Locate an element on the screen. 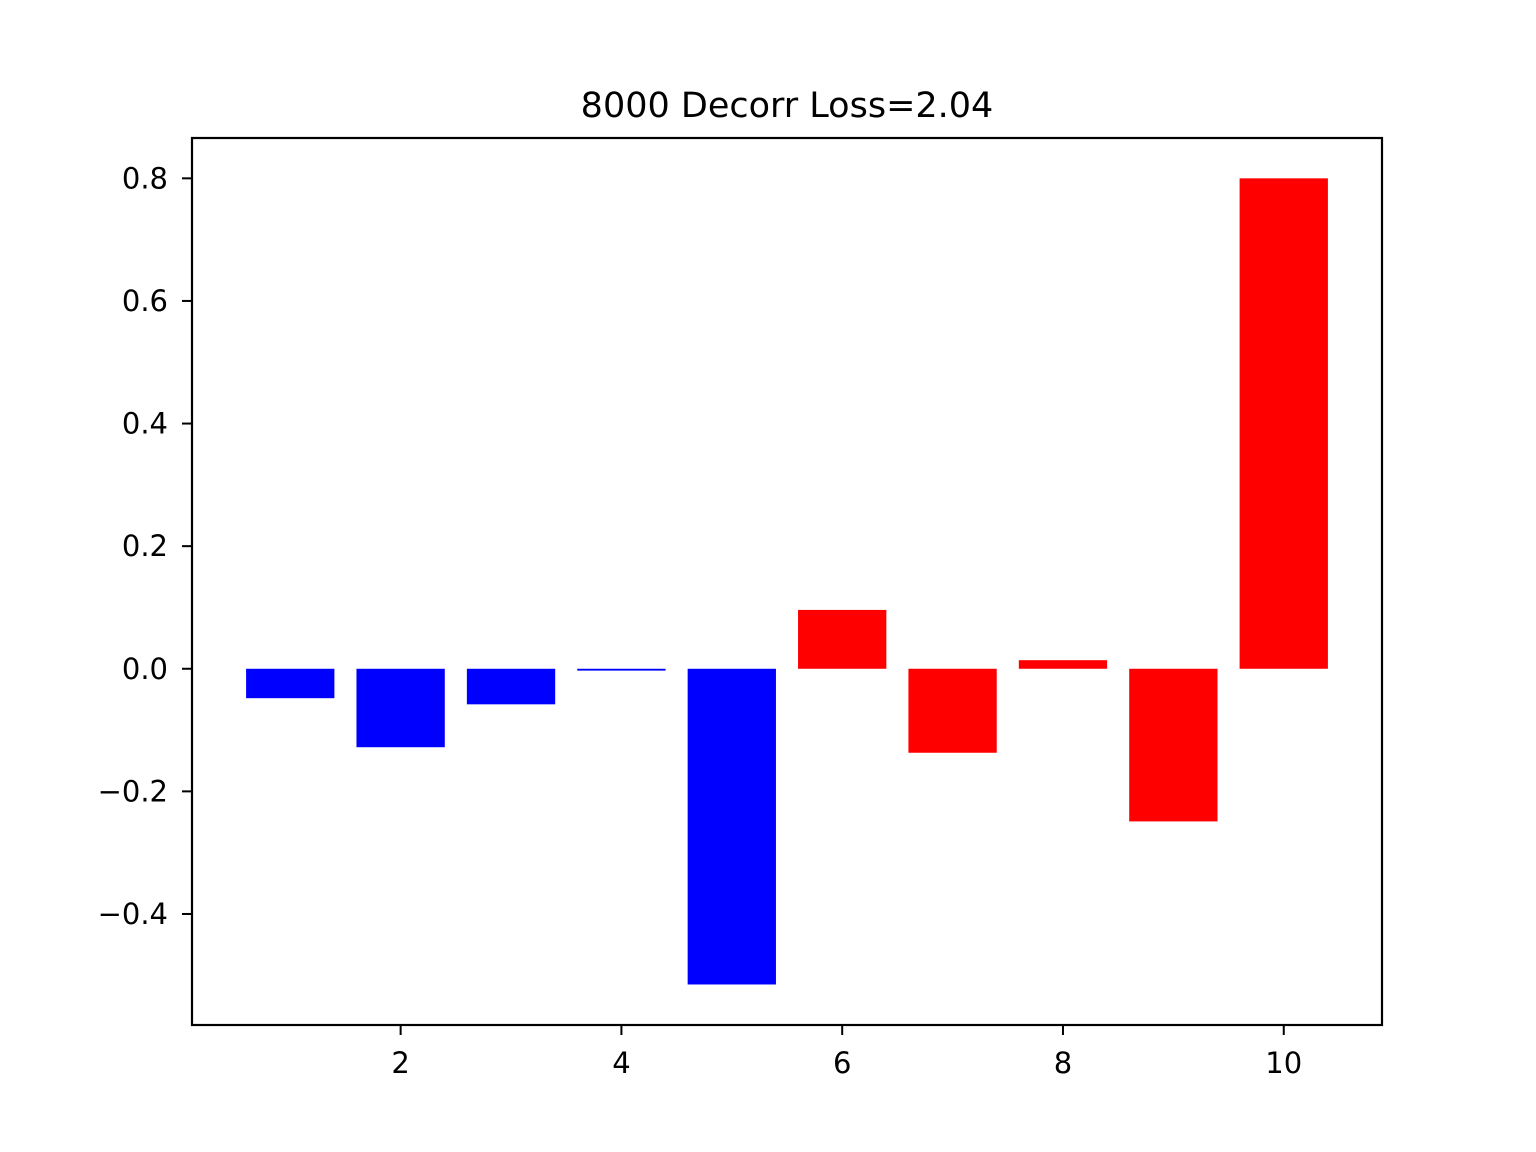 Image resolution: width=1536 pixels, height=1152 pixels. y-tick-label: 0.2 is located at coordinates (145, 546).